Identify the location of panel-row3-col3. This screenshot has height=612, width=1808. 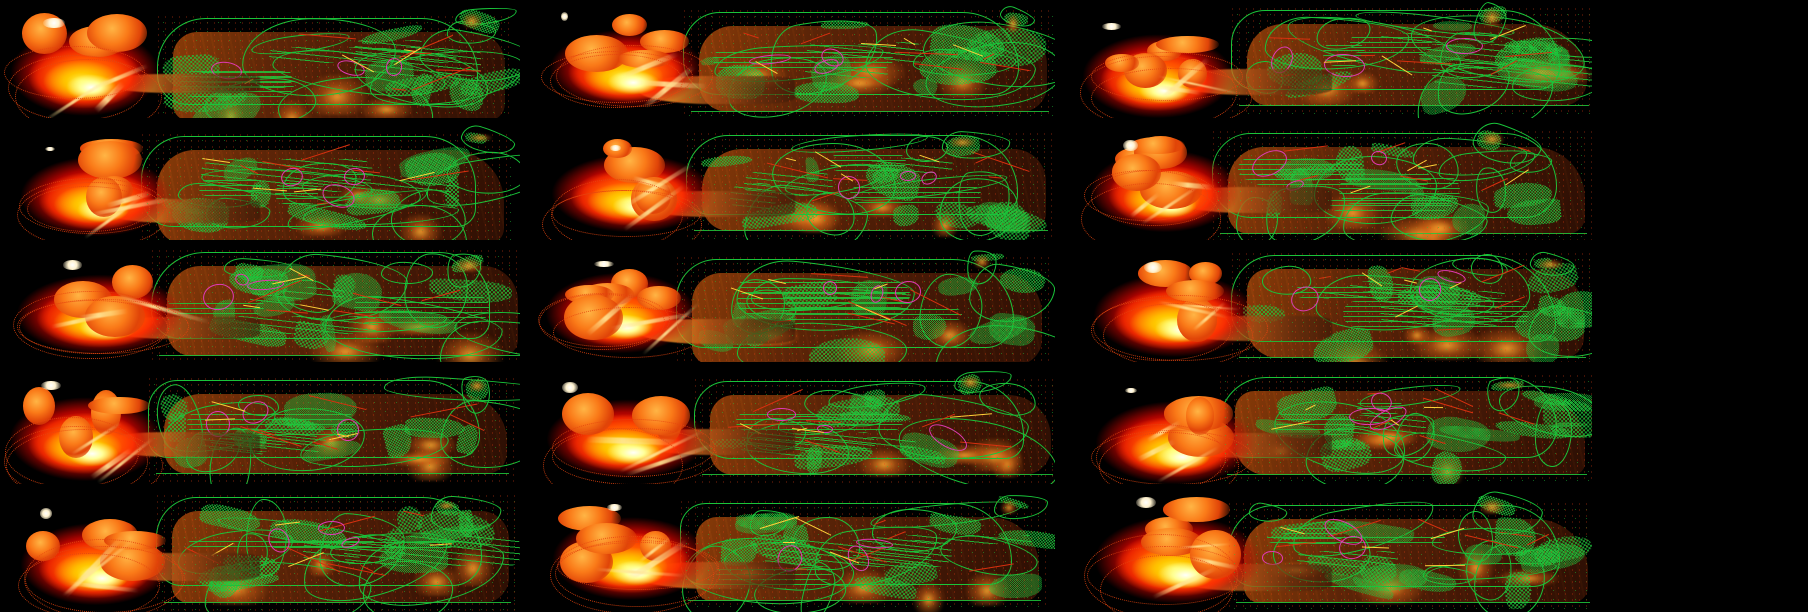
(1332, 303).